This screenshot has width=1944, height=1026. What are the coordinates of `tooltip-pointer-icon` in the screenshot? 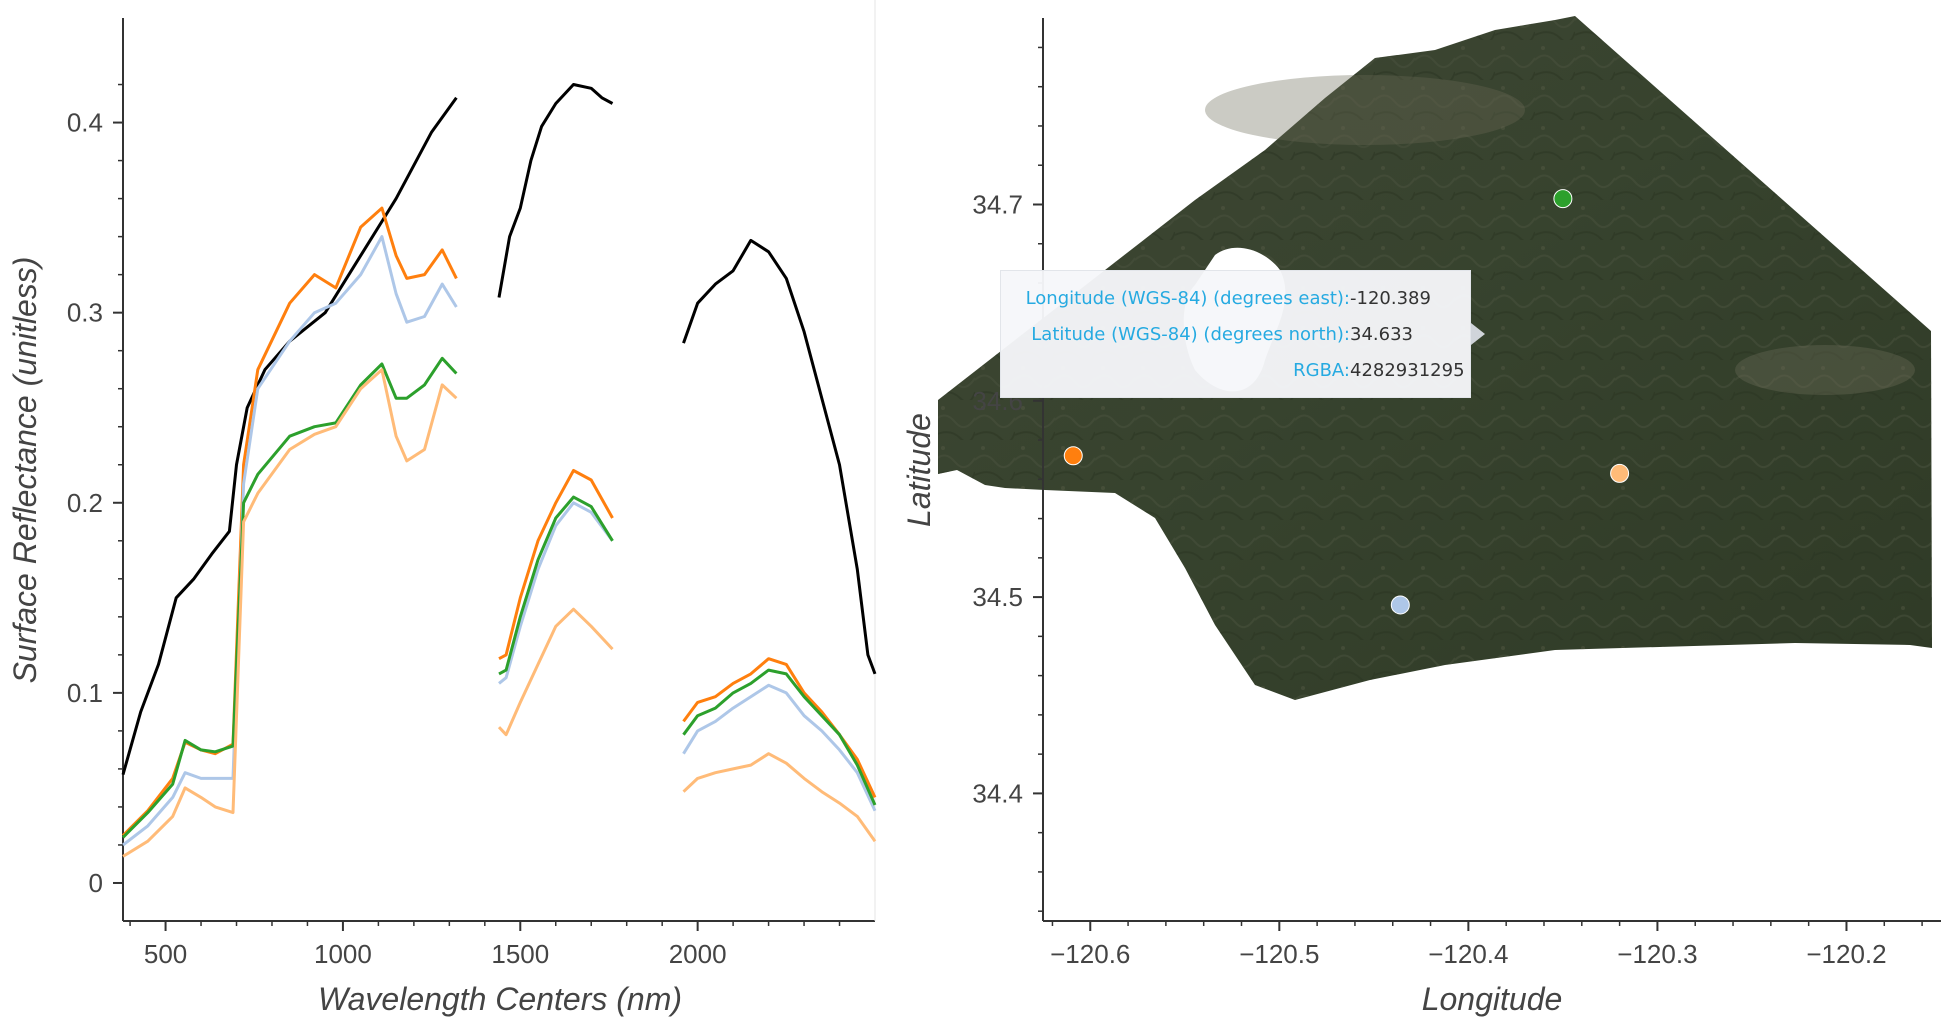 It's located at (1478, 334).